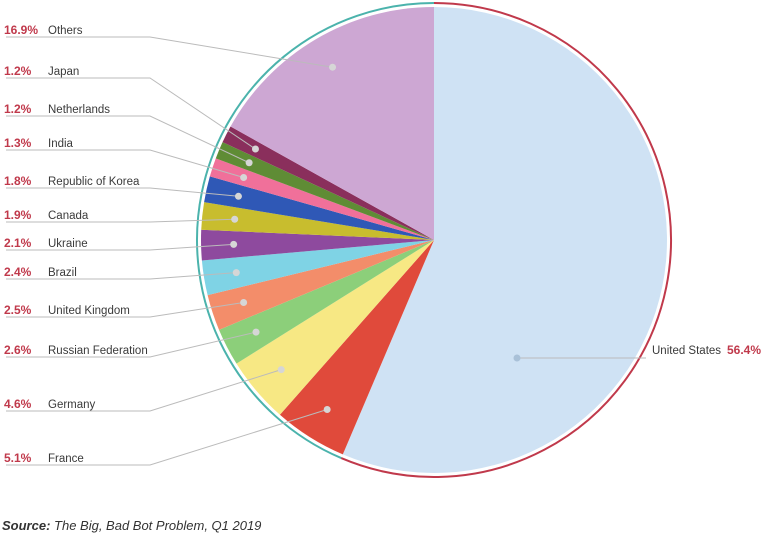  I want to click on leader-dot-republic-of-korea, so click(238, 196).